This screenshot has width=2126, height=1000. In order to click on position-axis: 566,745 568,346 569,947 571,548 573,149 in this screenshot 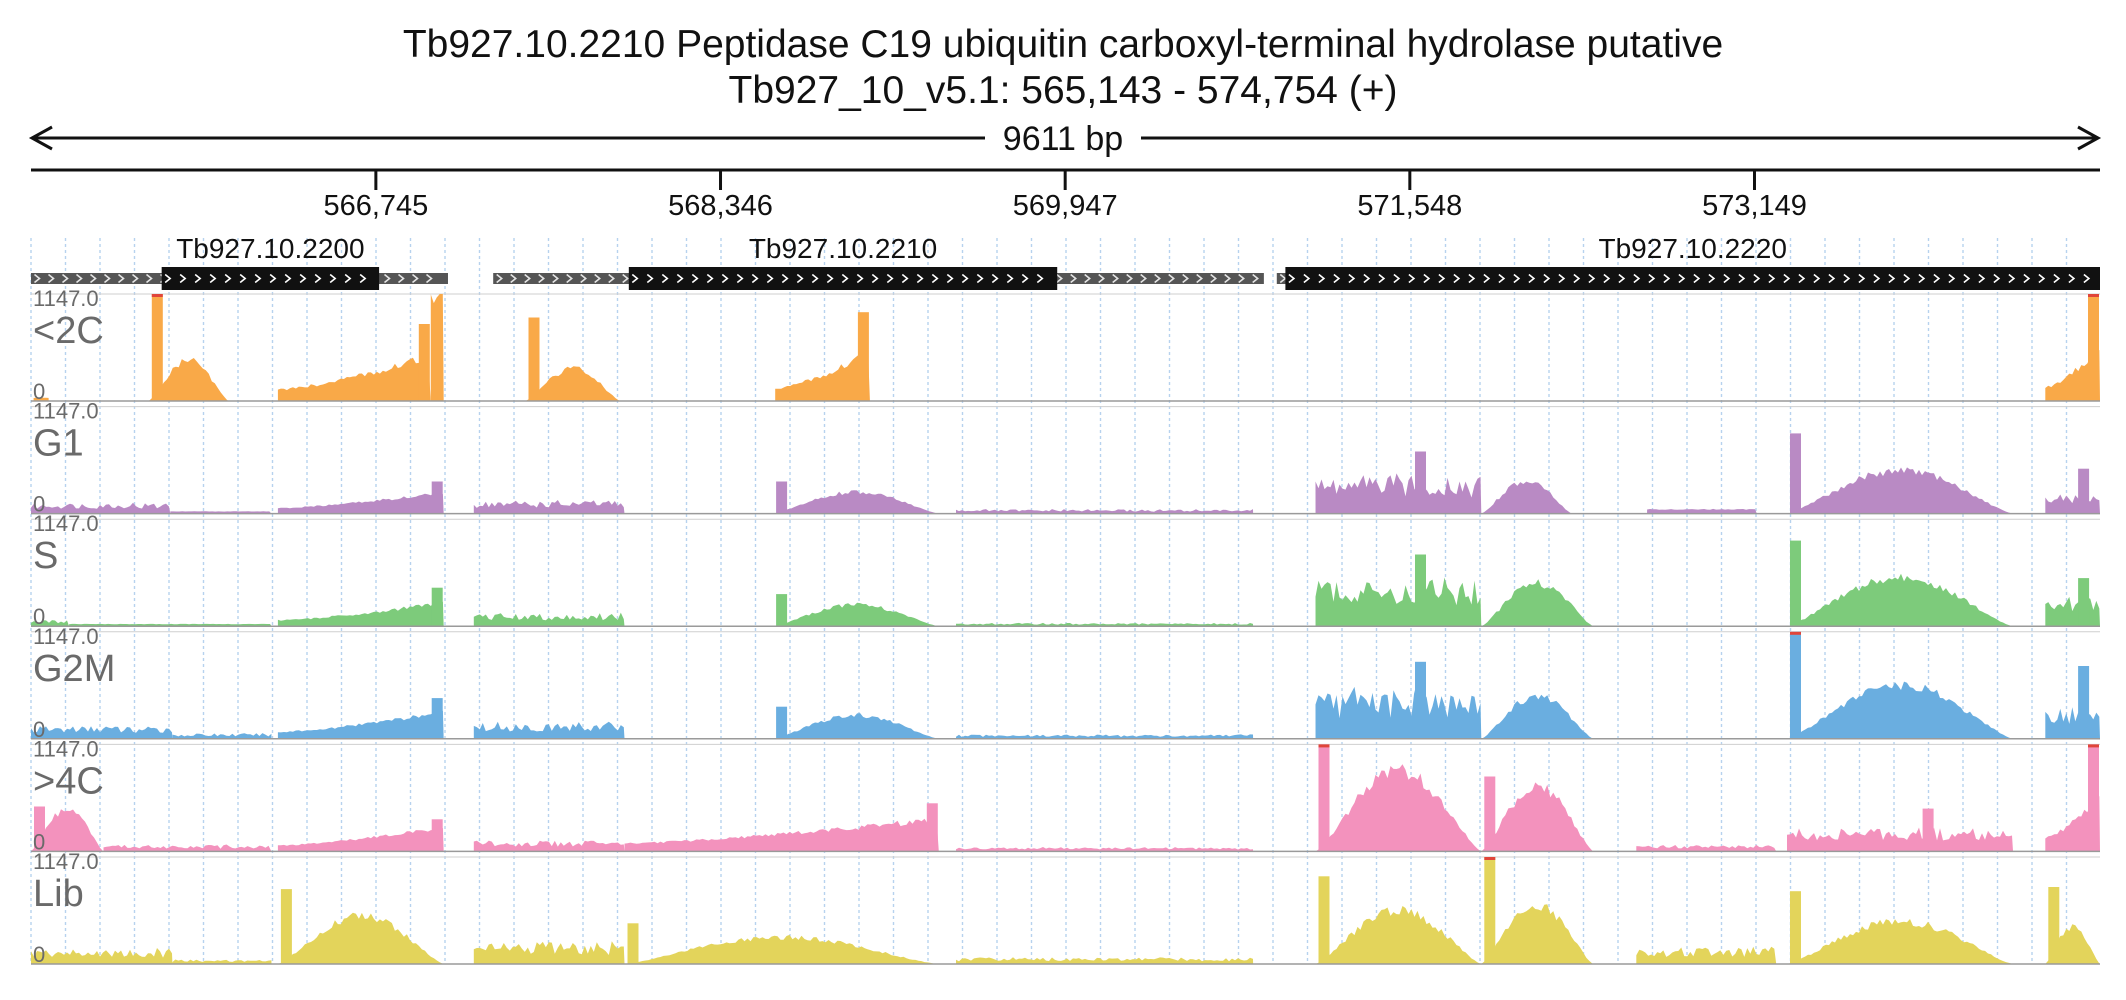, I will do `click(1065, 195)`.